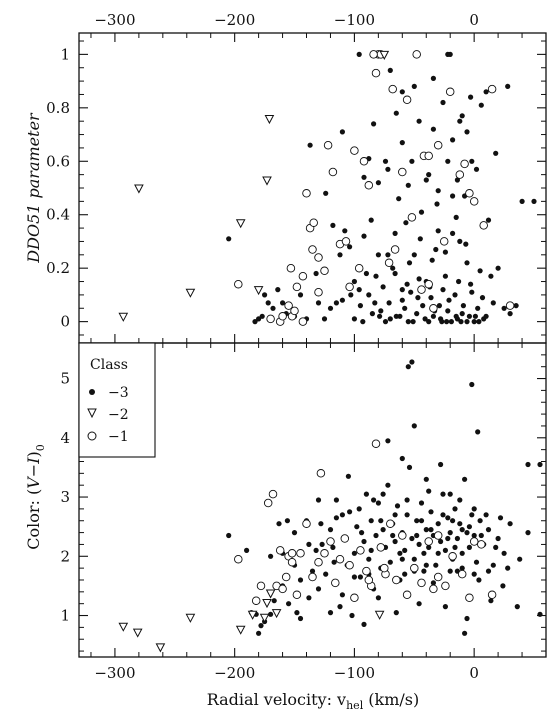  I want to click on x-axis-title-main: Radial velocity: v, so click(276, 699).